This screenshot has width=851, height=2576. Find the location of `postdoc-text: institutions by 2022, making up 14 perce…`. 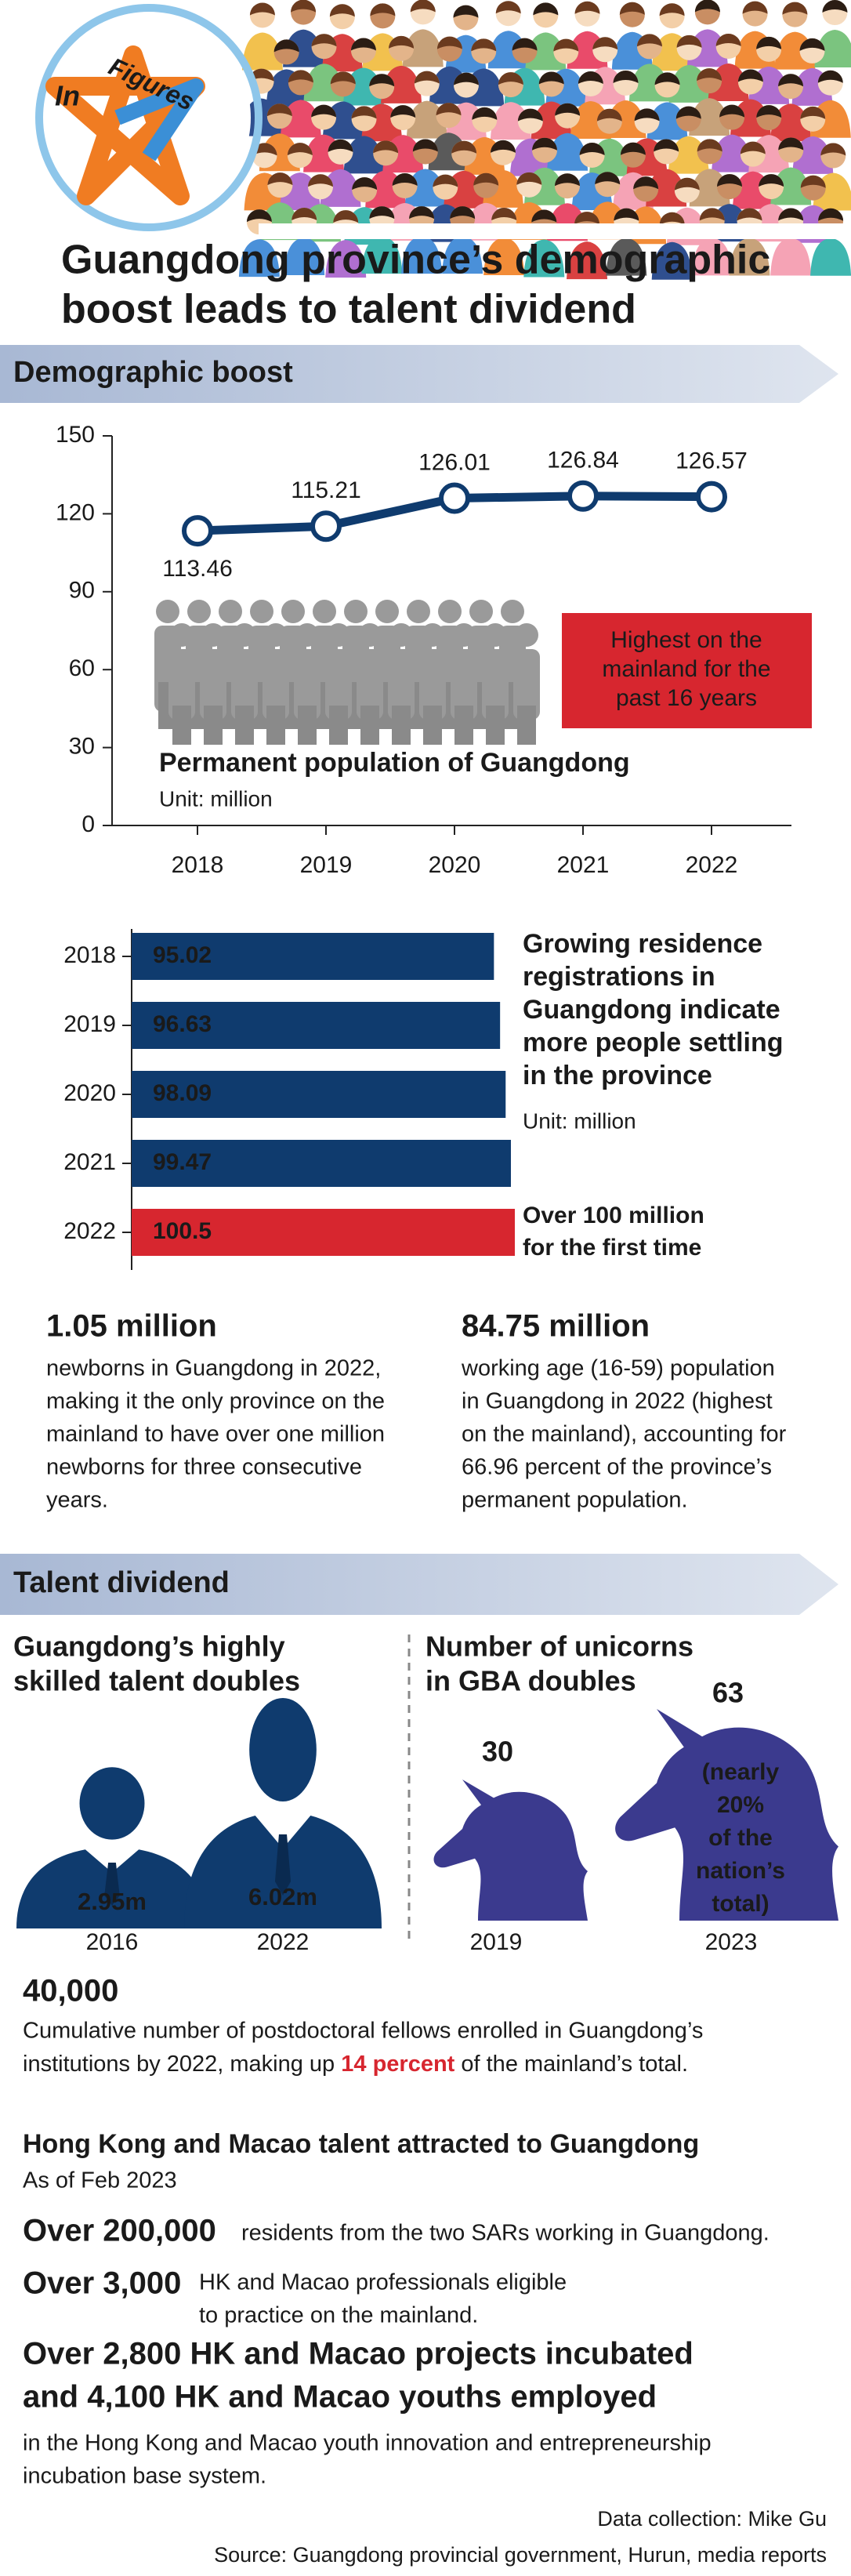

postdoc-text: institutions by 2022, making up 14 perce… is located at coordinates (356, 2064).